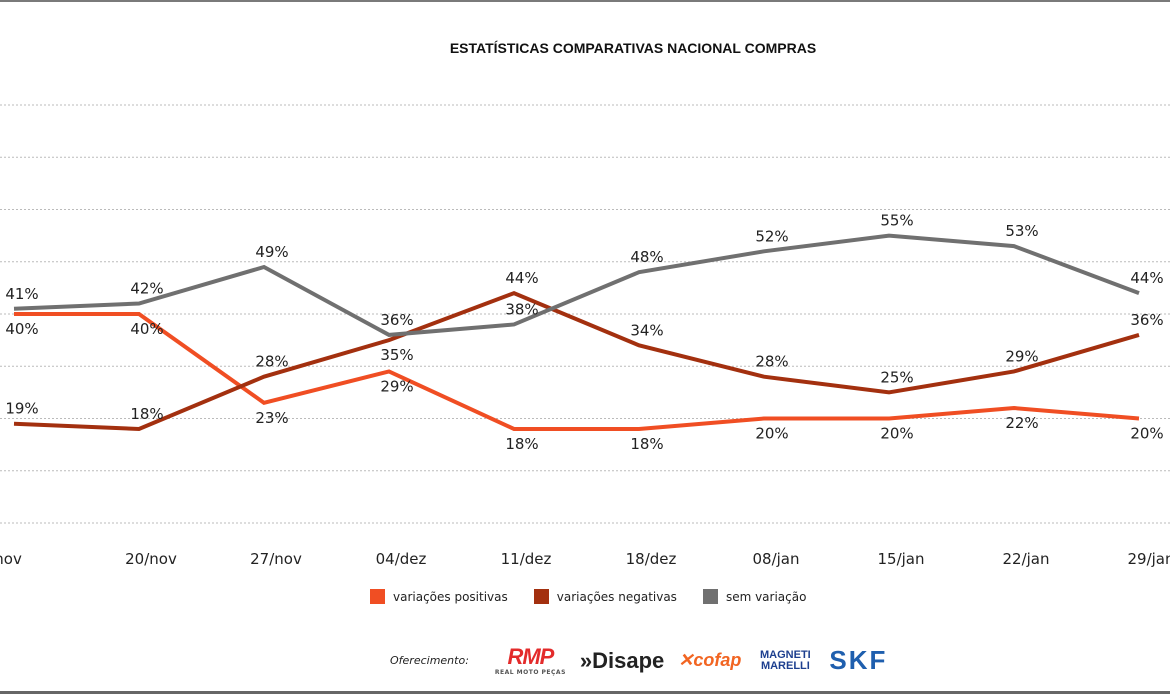 This screenshot has height=694, width=1170. I want to click on data-label: 49%, so click(271, 252).